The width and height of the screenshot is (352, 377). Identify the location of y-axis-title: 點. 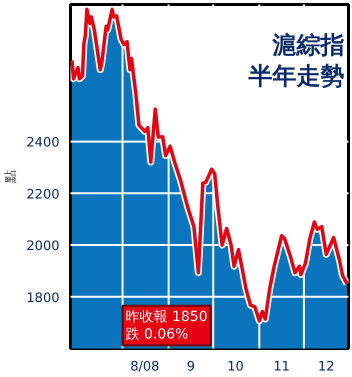
(10, 177).